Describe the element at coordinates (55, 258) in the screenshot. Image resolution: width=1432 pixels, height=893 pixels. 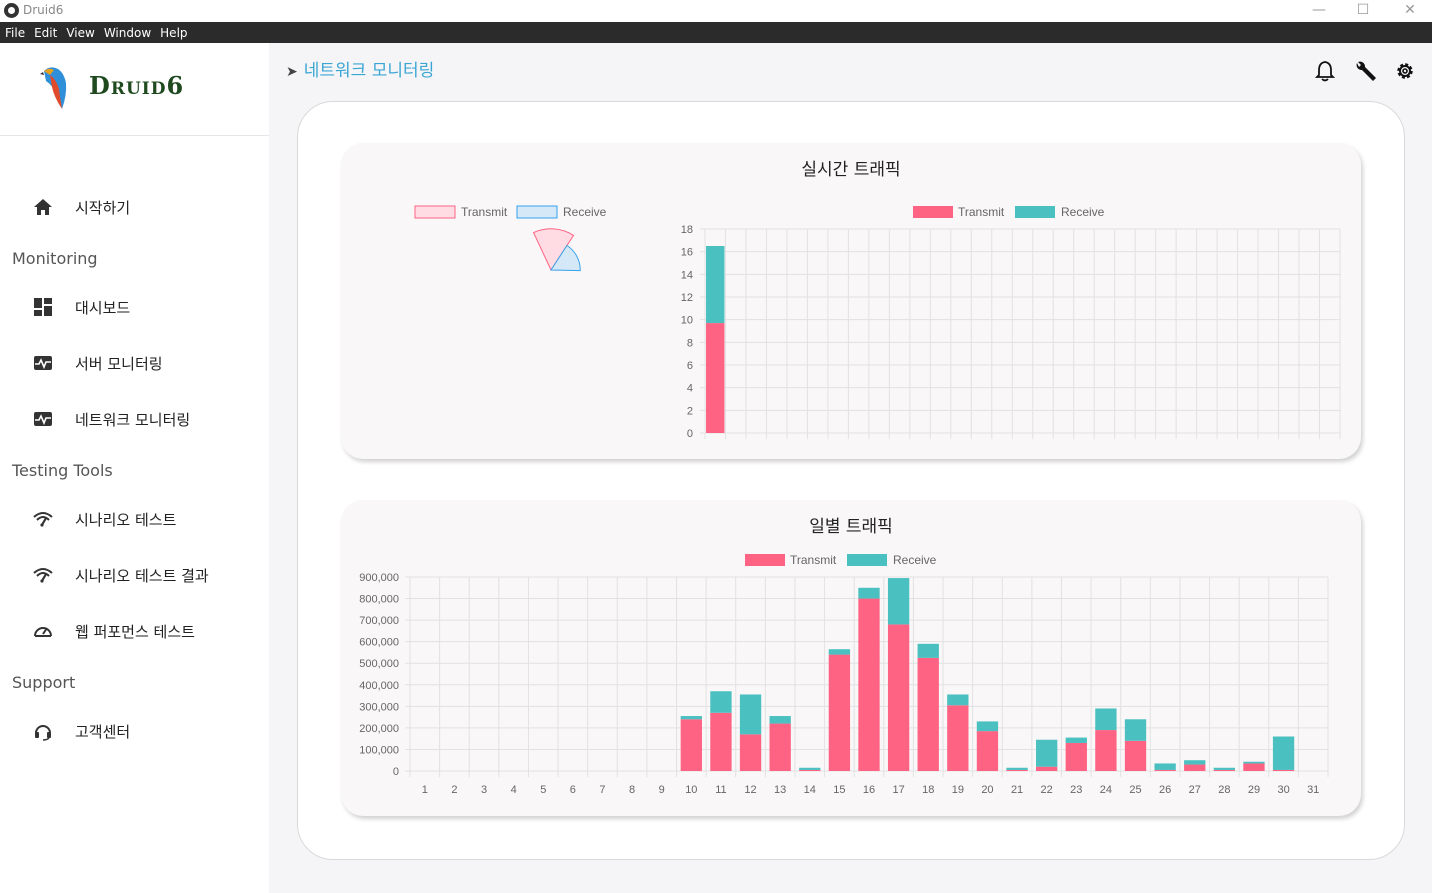
I see `section-monitoring: Monitoring` at that location.